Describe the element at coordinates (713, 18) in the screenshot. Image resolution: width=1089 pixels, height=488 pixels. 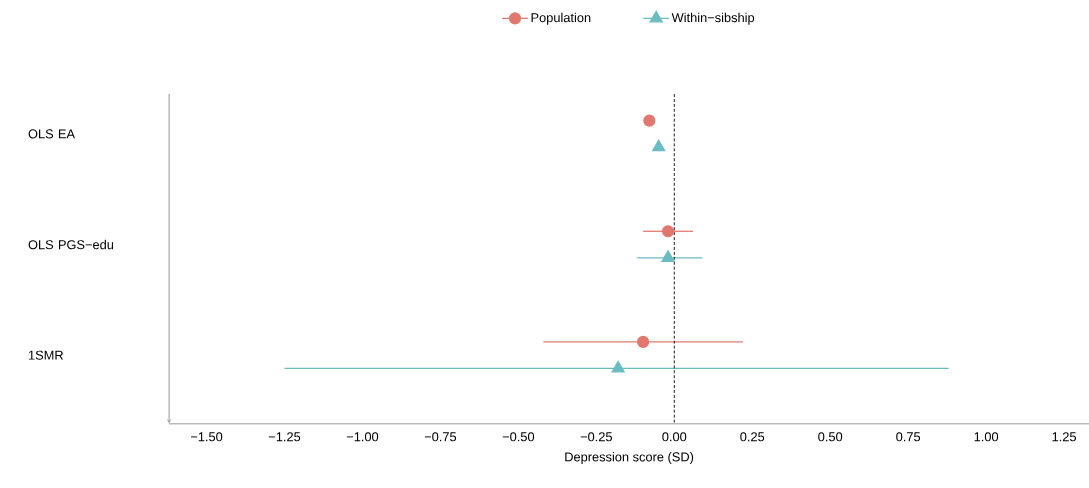
I see `legend-label: Within−sibship` at that location.